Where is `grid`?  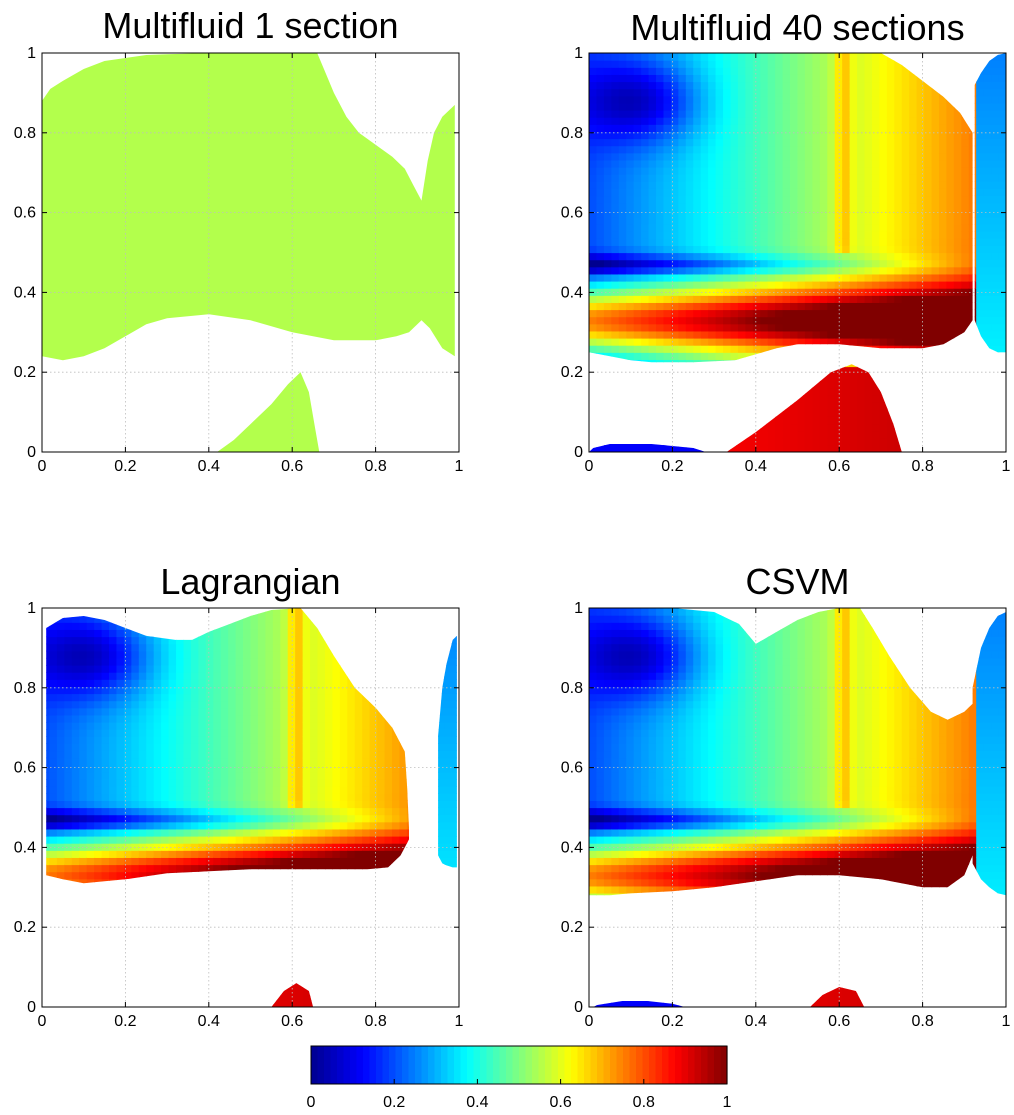
grid is located at coordinates (797, 252).